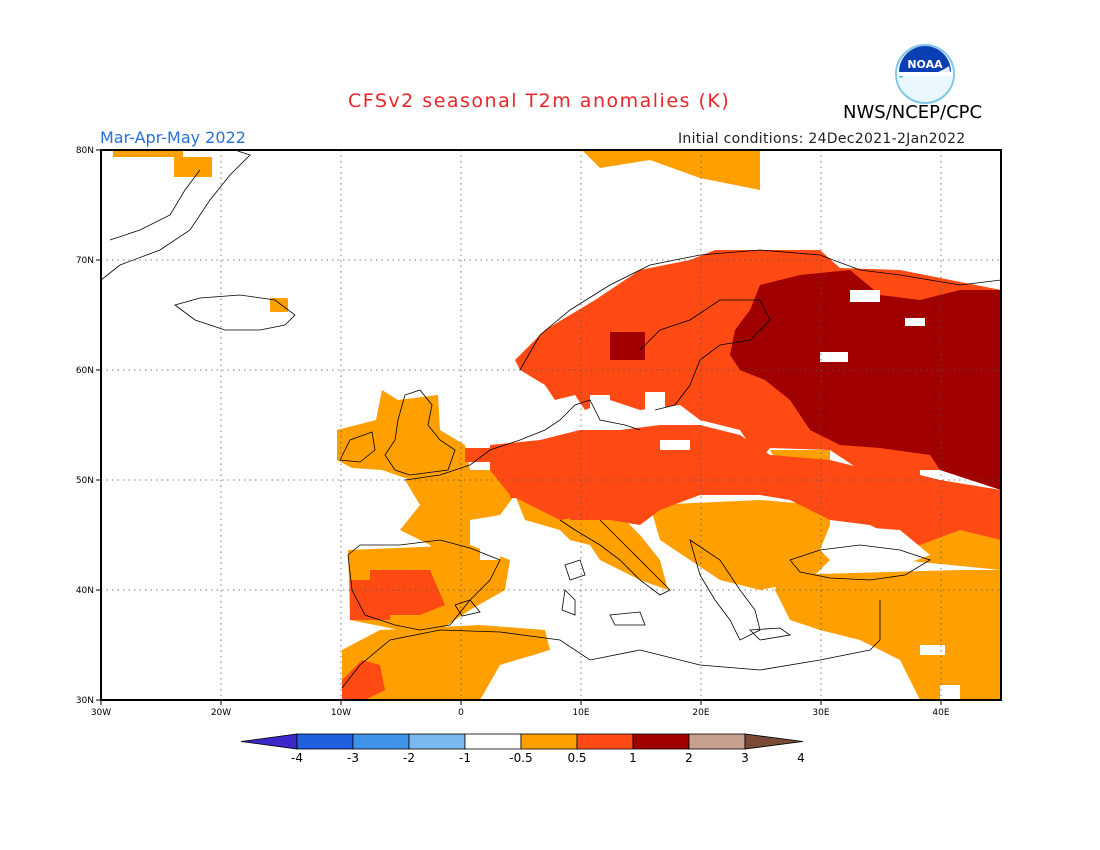  Describe the element at coordinates (774, 741) in the screenshot. I see `colorbar-arrow-high` at that location.